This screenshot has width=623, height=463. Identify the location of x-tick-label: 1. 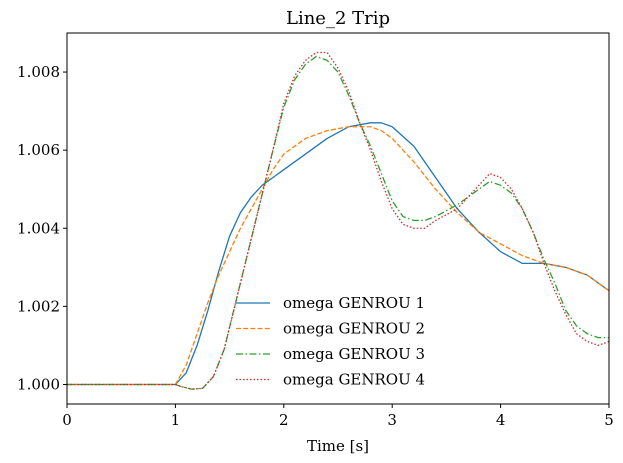
(176, 420).